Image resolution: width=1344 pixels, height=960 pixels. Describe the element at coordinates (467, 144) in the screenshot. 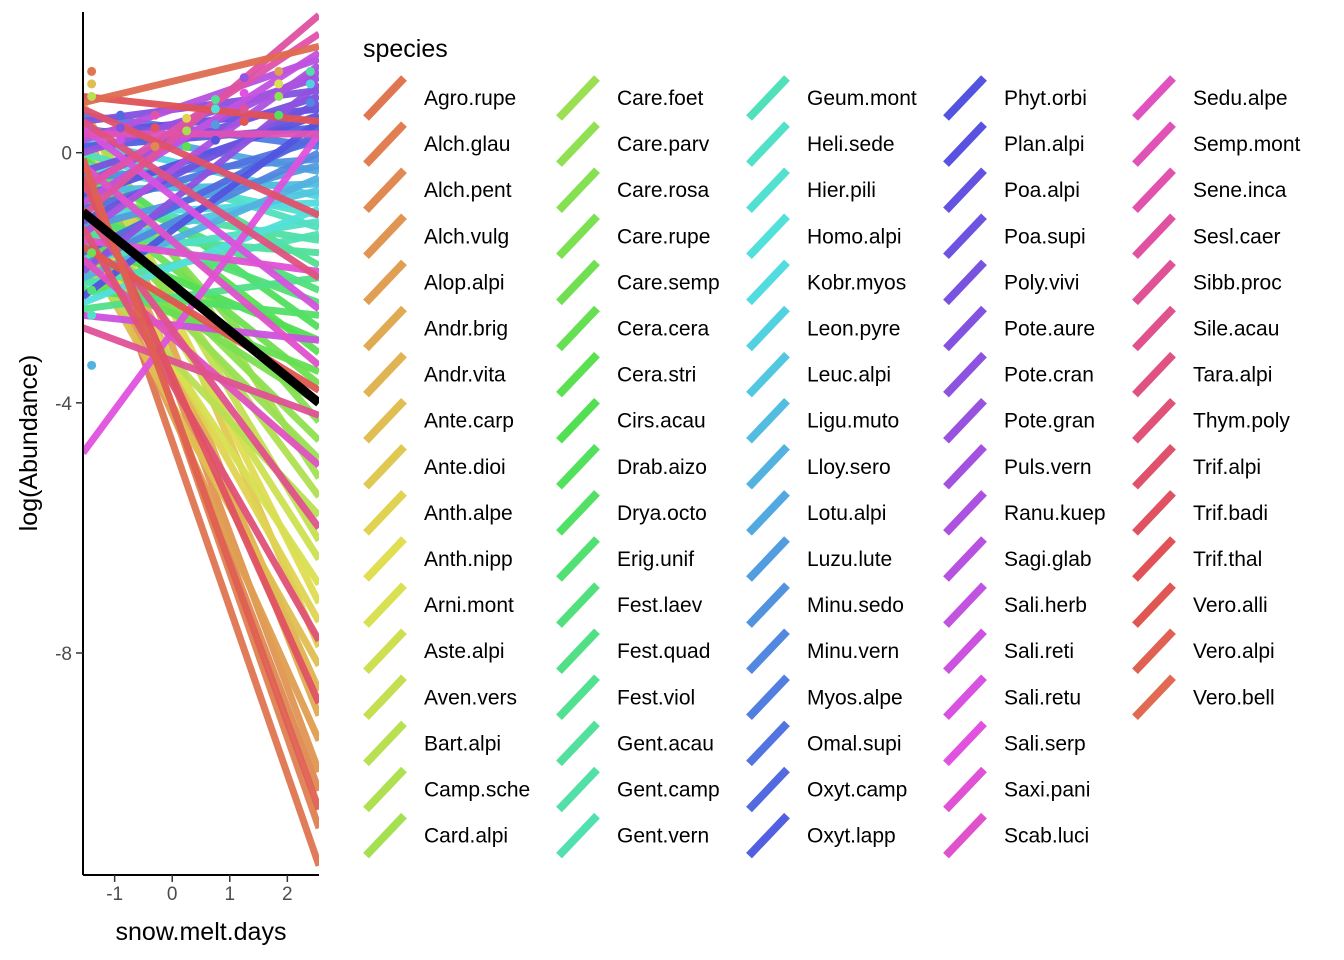

I see `legend-label: Alch.glau` at that location.